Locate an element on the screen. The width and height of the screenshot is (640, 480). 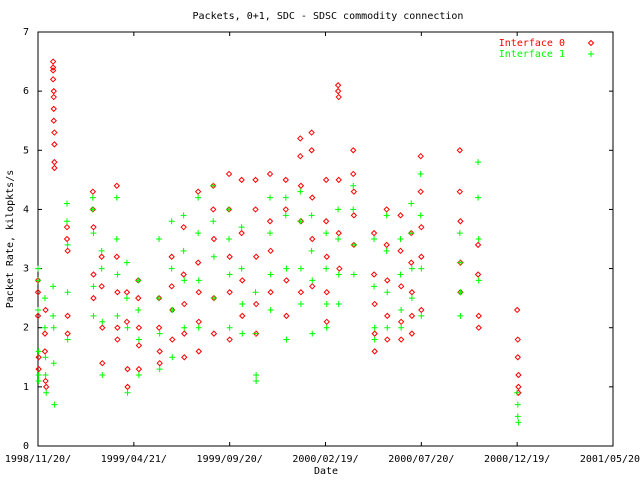
x-axis-label: Date is located at coordinates (326, 471).